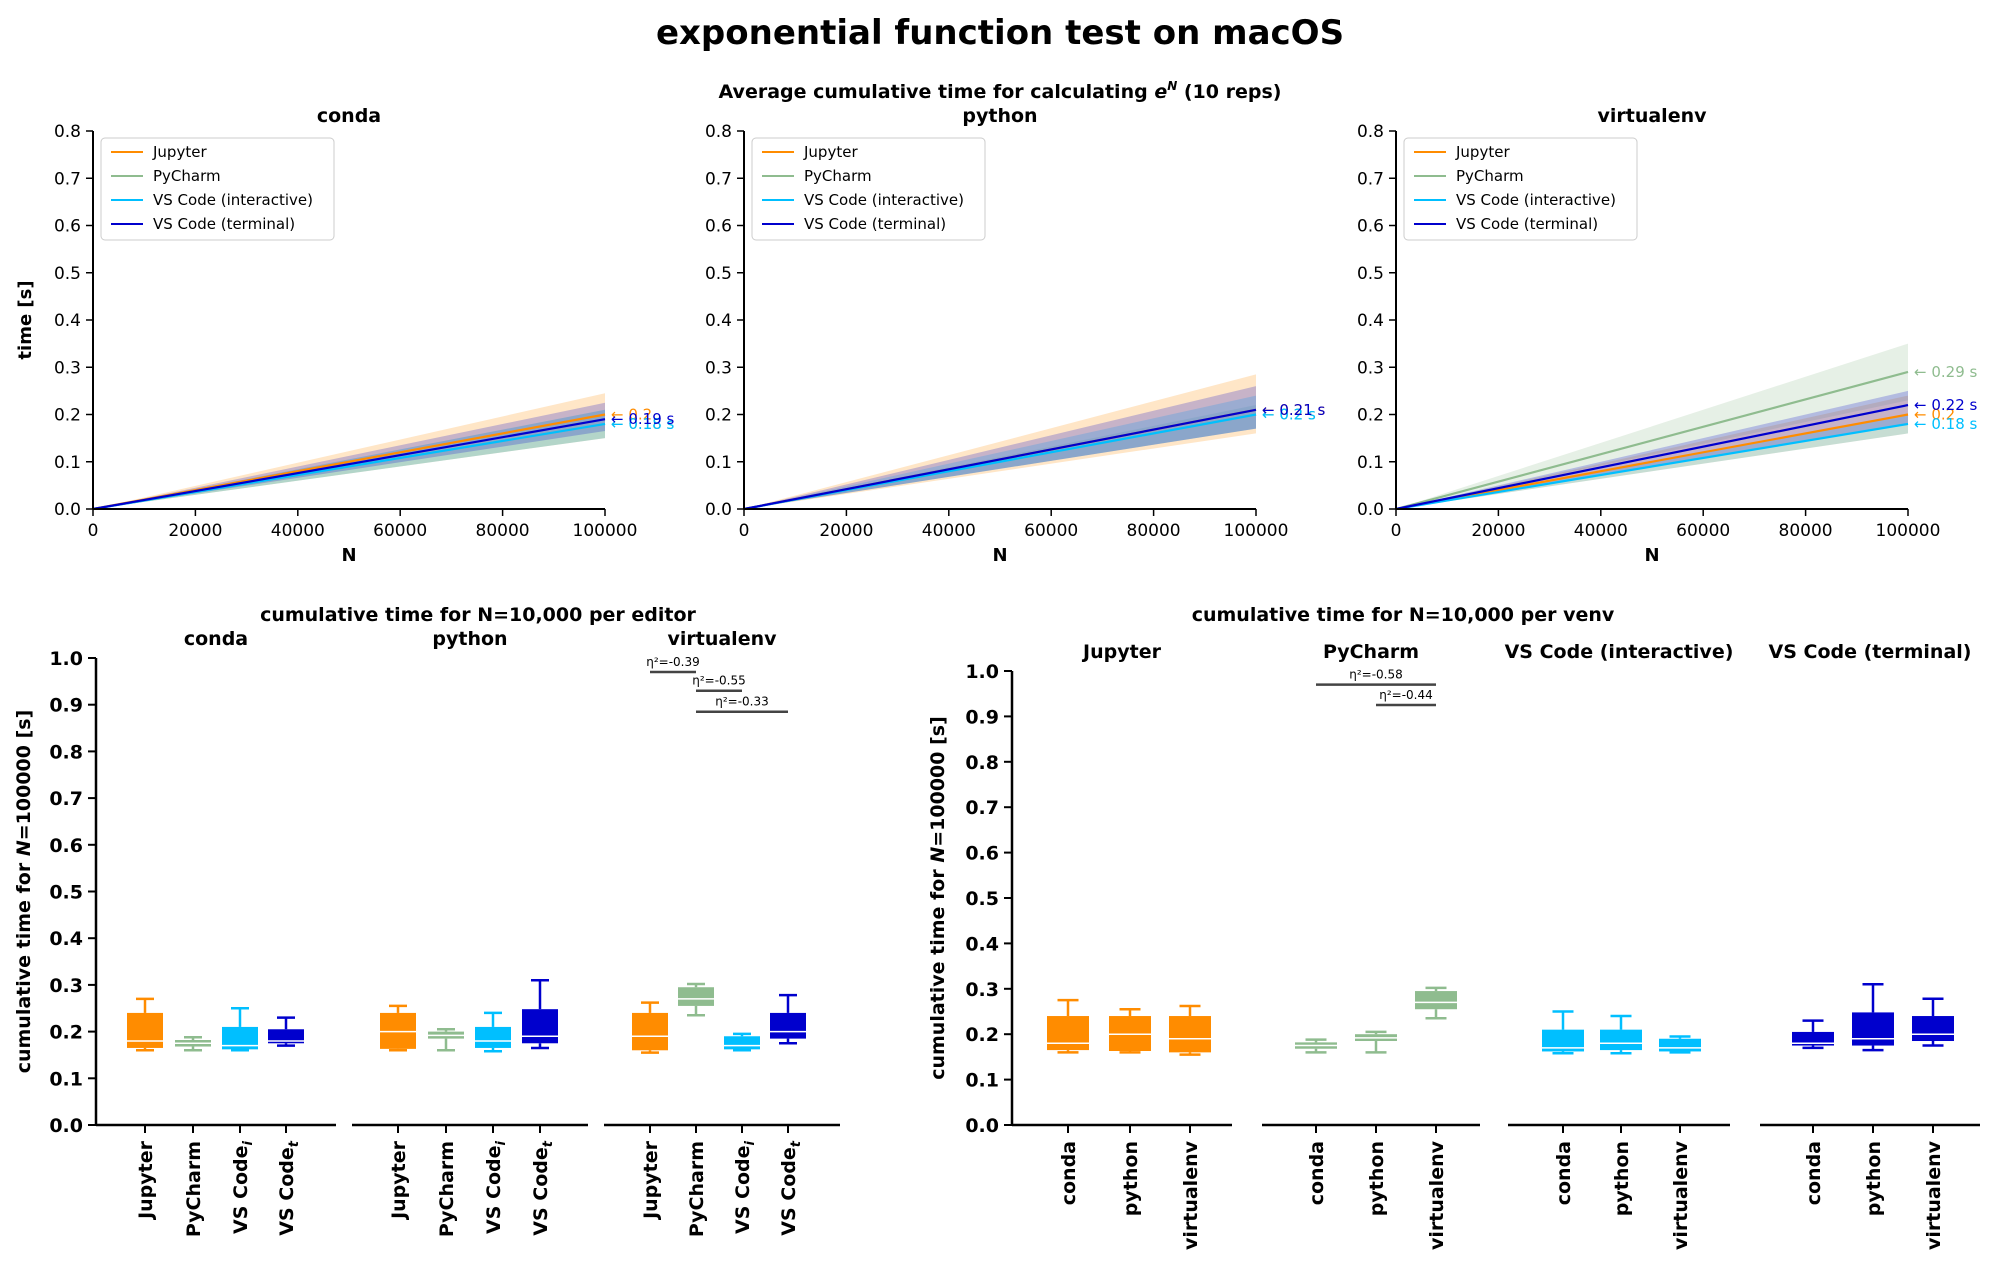 The height and width of the screenshot is (1267, 2000). Describe the element at coordinates (1622, 1178) in the screenshot. I see `x-tick-label: python` at that location.